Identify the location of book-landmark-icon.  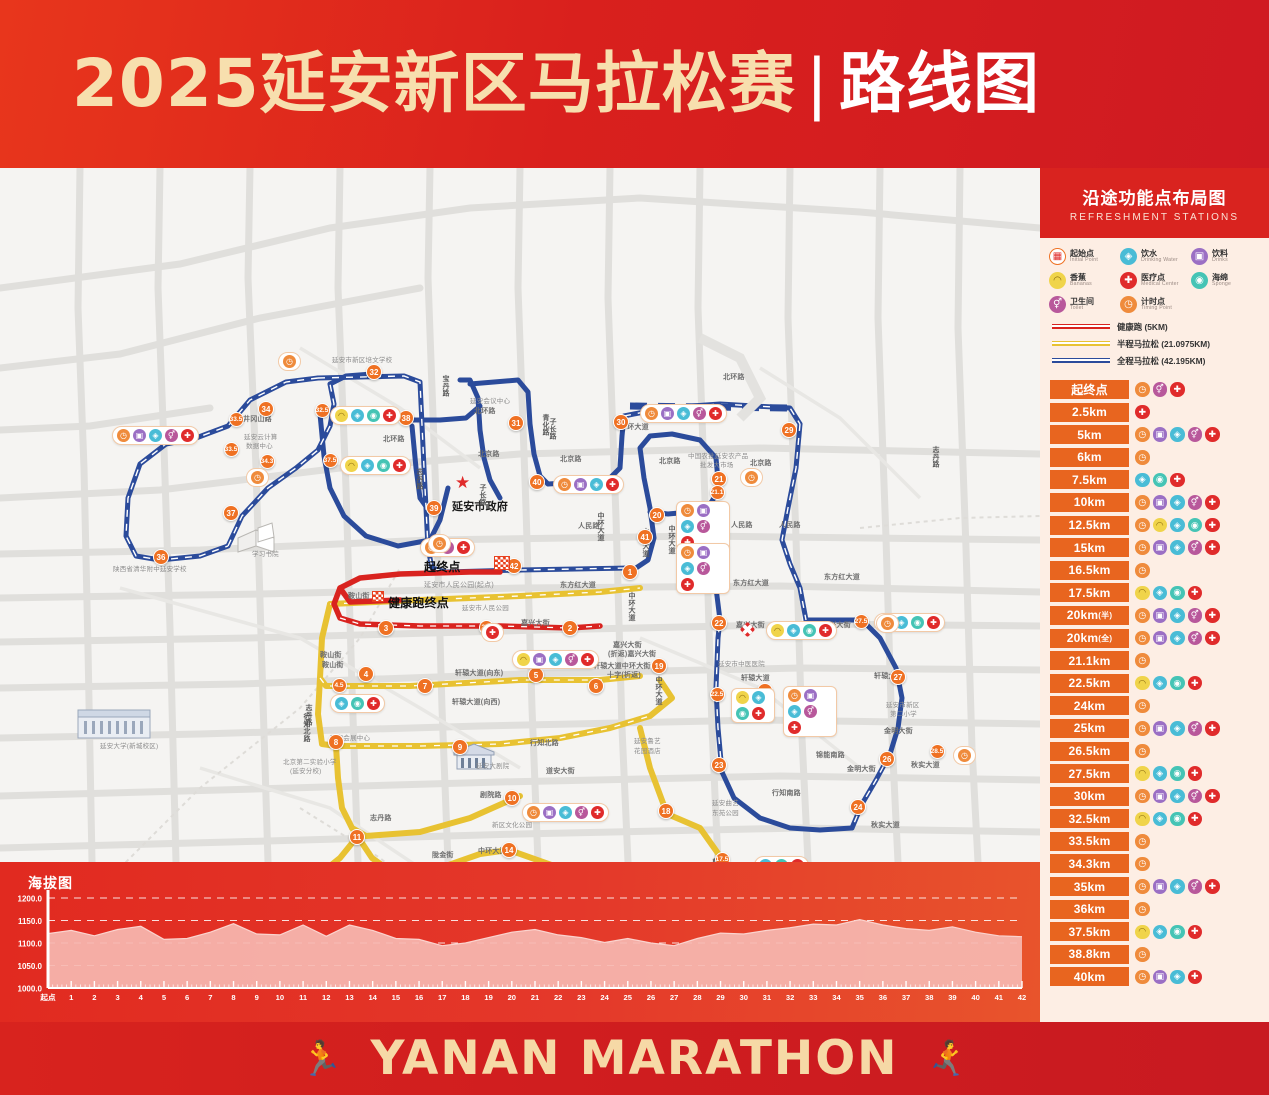
(256, 537).